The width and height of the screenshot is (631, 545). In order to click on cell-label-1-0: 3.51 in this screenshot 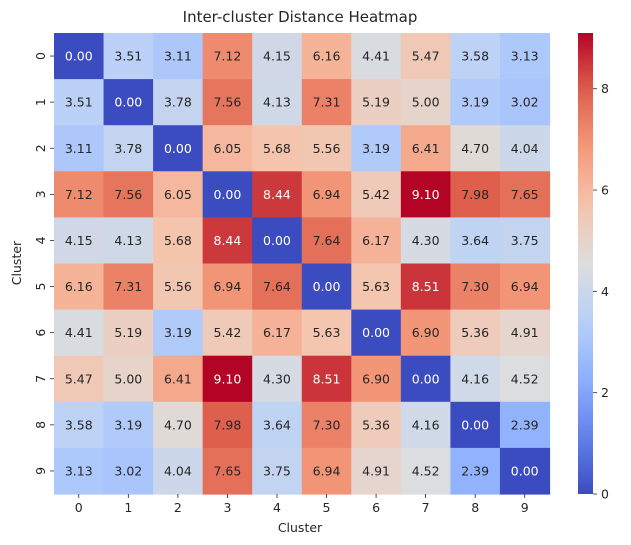, I will do `click(79, 102)`.